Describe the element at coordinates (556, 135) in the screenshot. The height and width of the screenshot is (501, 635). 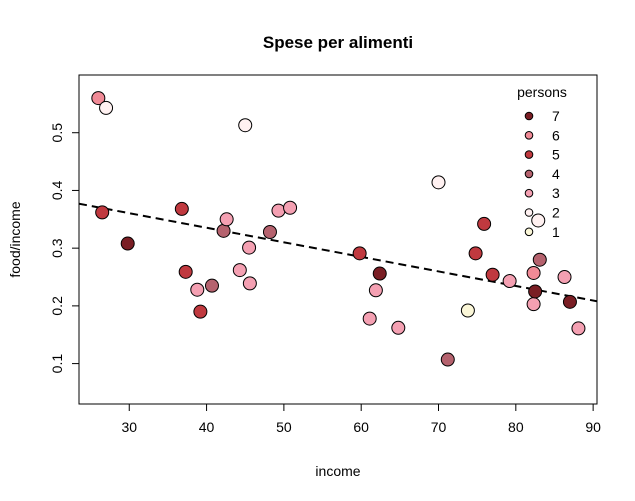
I see `legend-label: 6` at that location.